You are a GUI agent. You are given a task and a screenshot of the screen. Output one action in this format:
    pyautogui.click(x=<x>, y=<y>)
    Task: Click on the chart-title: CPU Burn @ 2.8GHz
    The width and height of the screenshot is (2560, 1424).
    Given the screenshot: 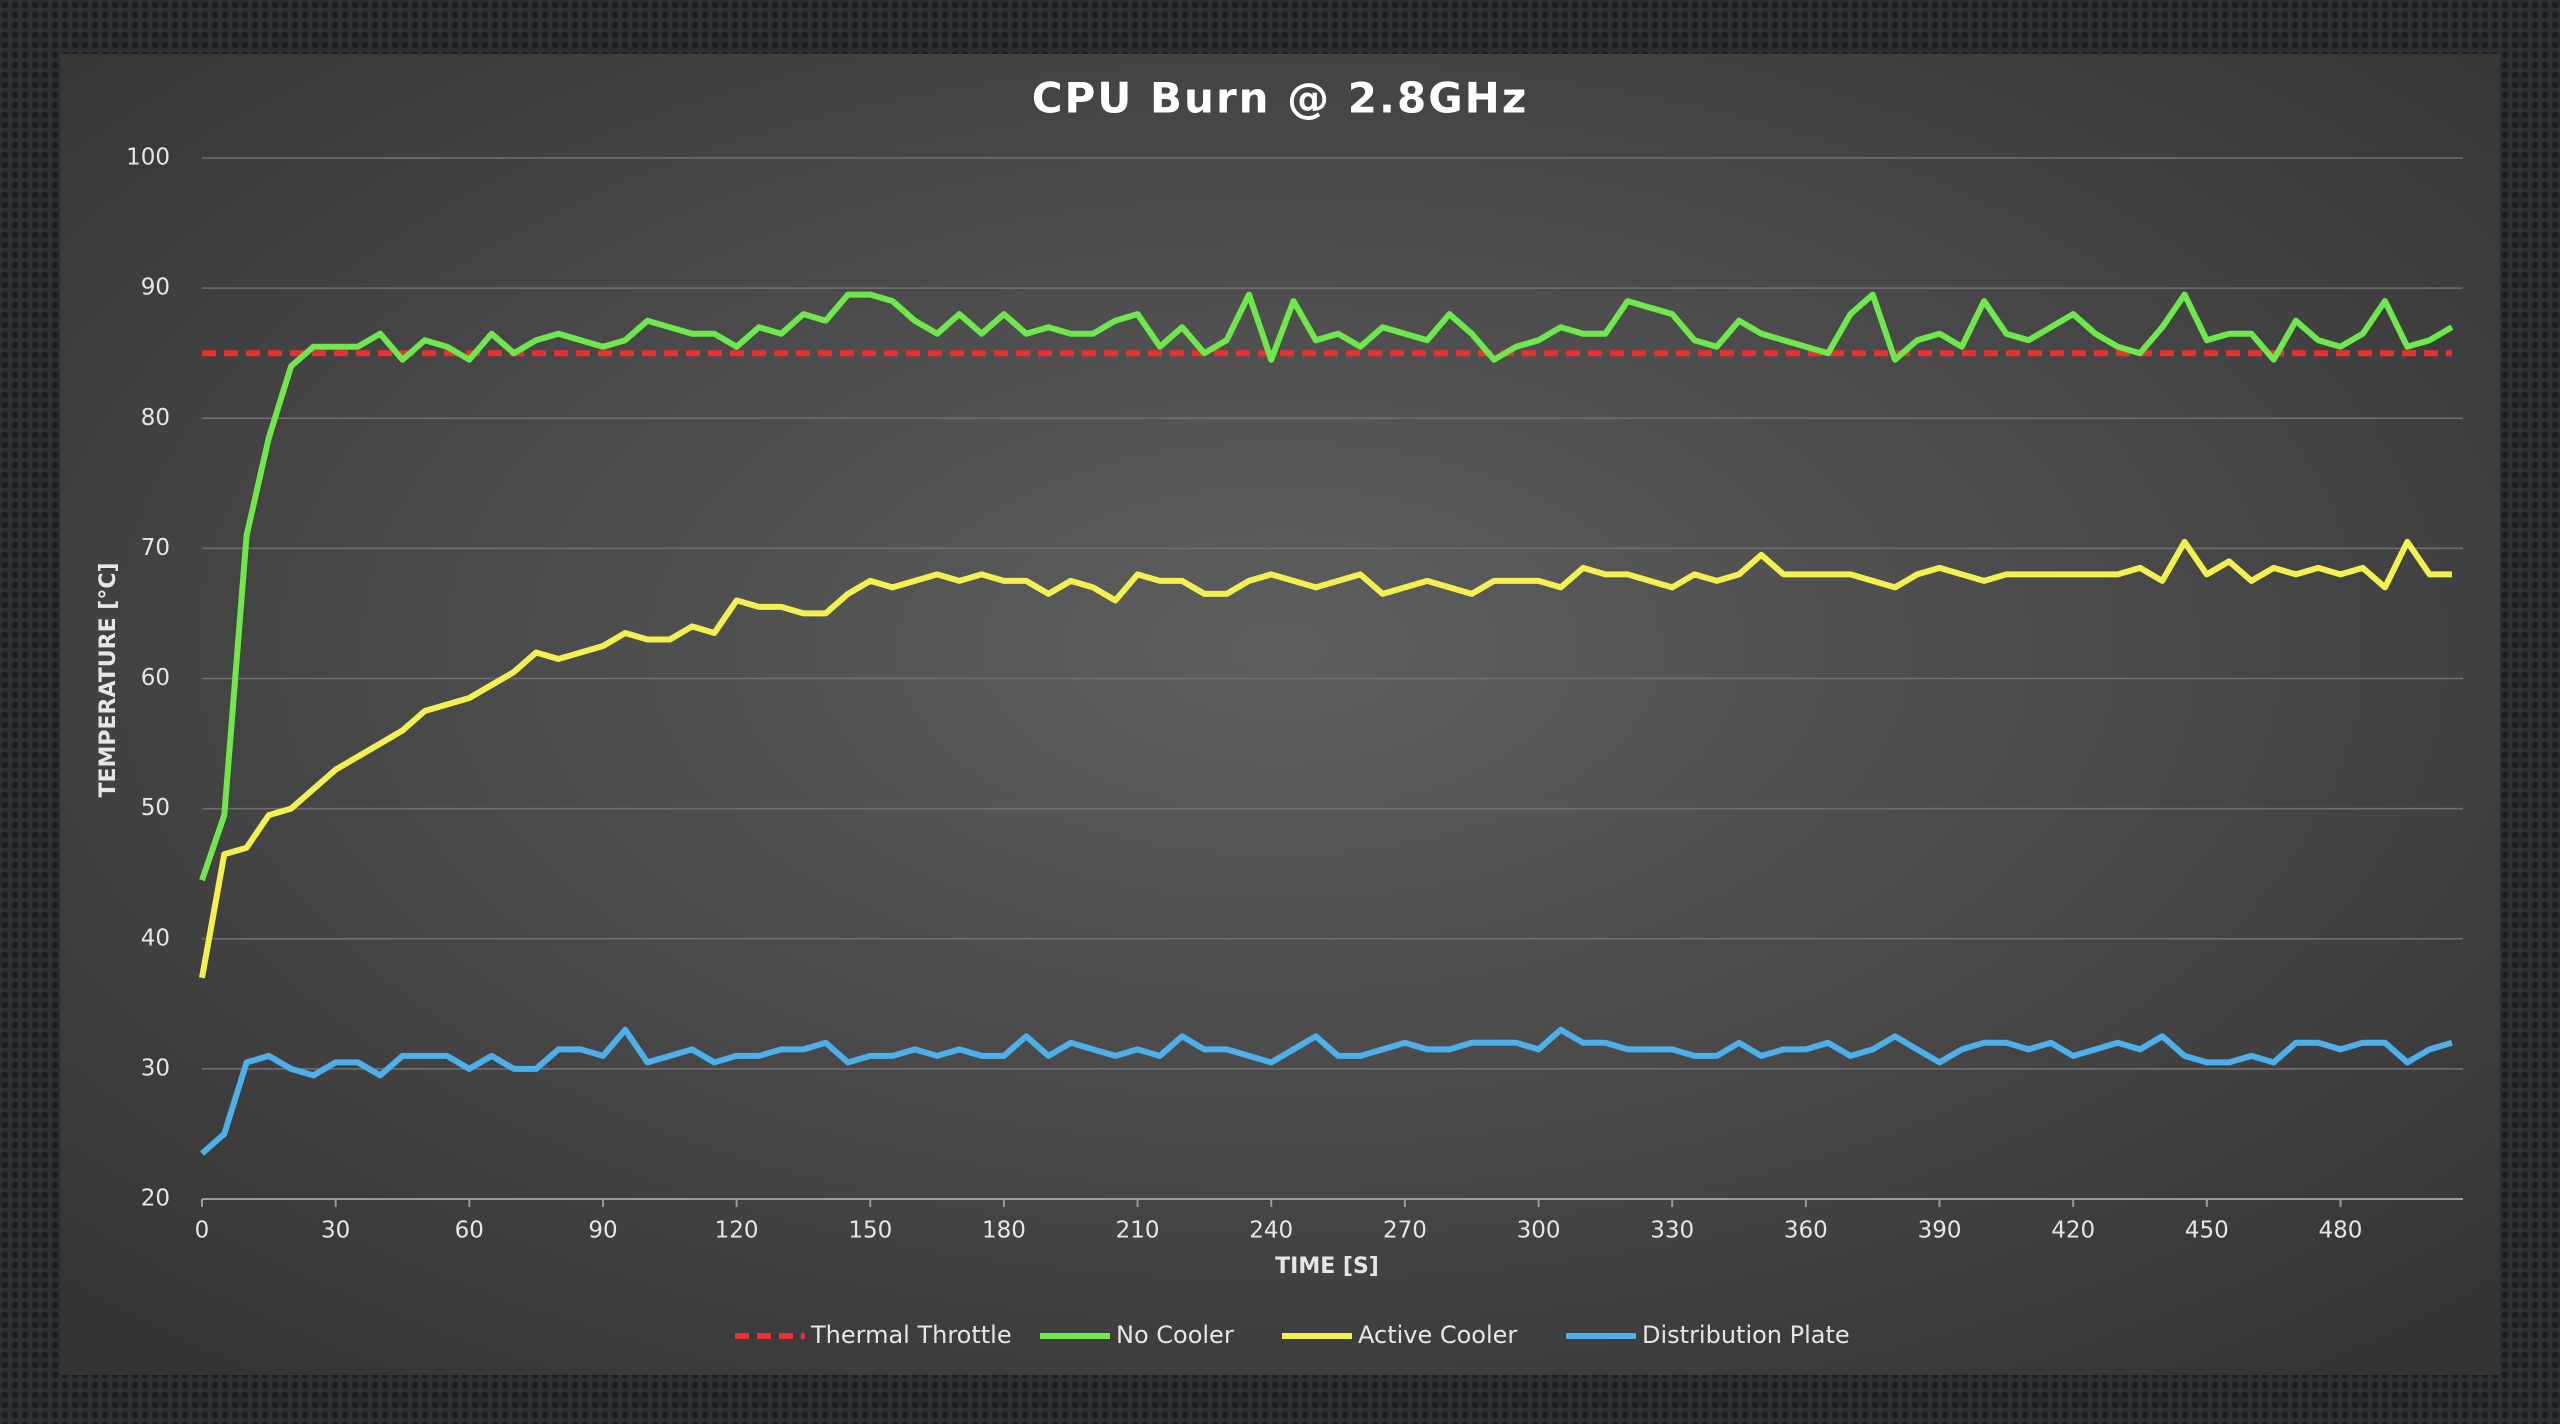 What is the action you would take?
    pyautogui.click(x=1280, y=98)
    